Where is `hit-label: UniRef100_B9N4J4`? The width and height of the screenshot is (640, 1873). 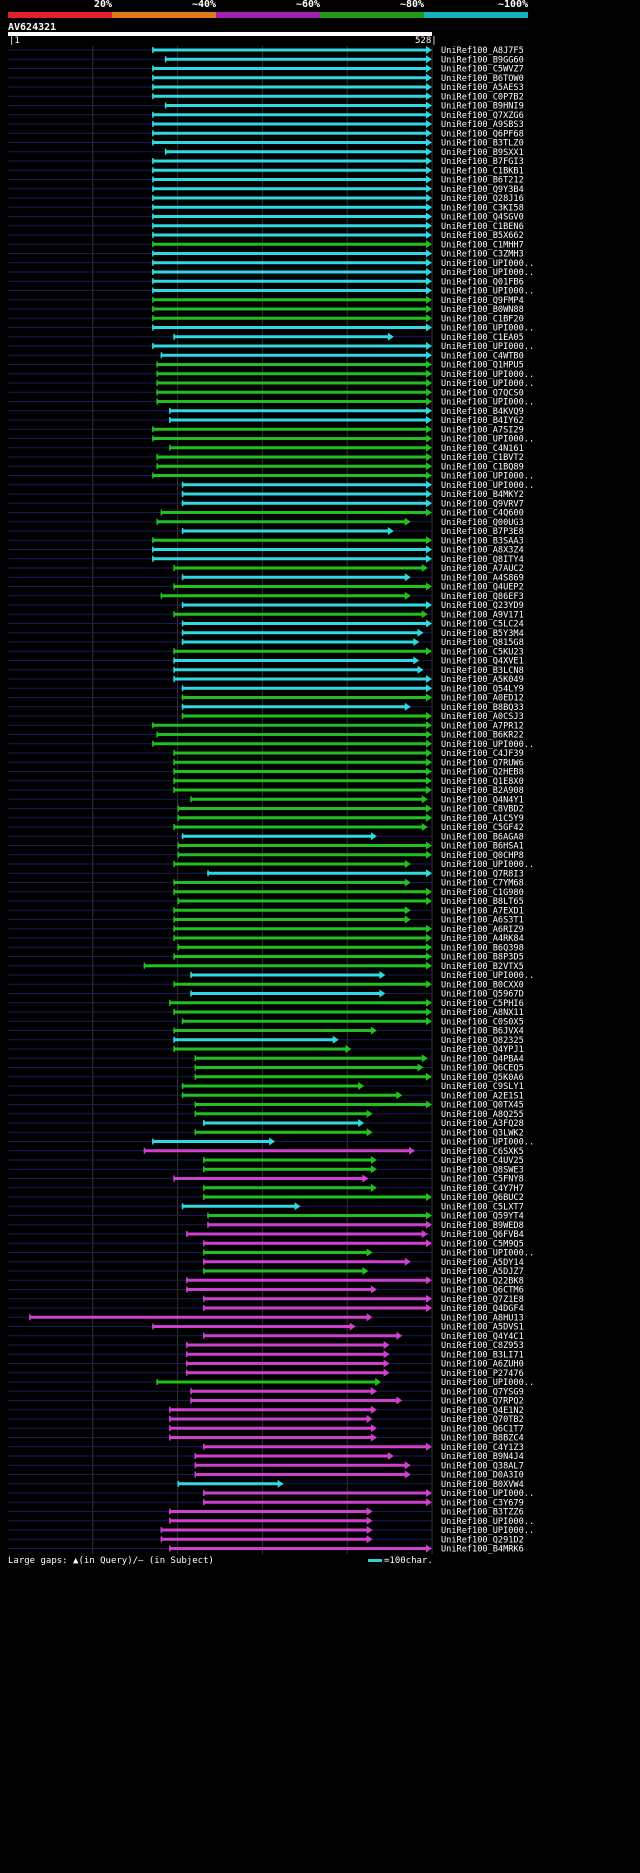
hit-label: UniRef100_B9N4J4 is located at coordinates (482, 1457).